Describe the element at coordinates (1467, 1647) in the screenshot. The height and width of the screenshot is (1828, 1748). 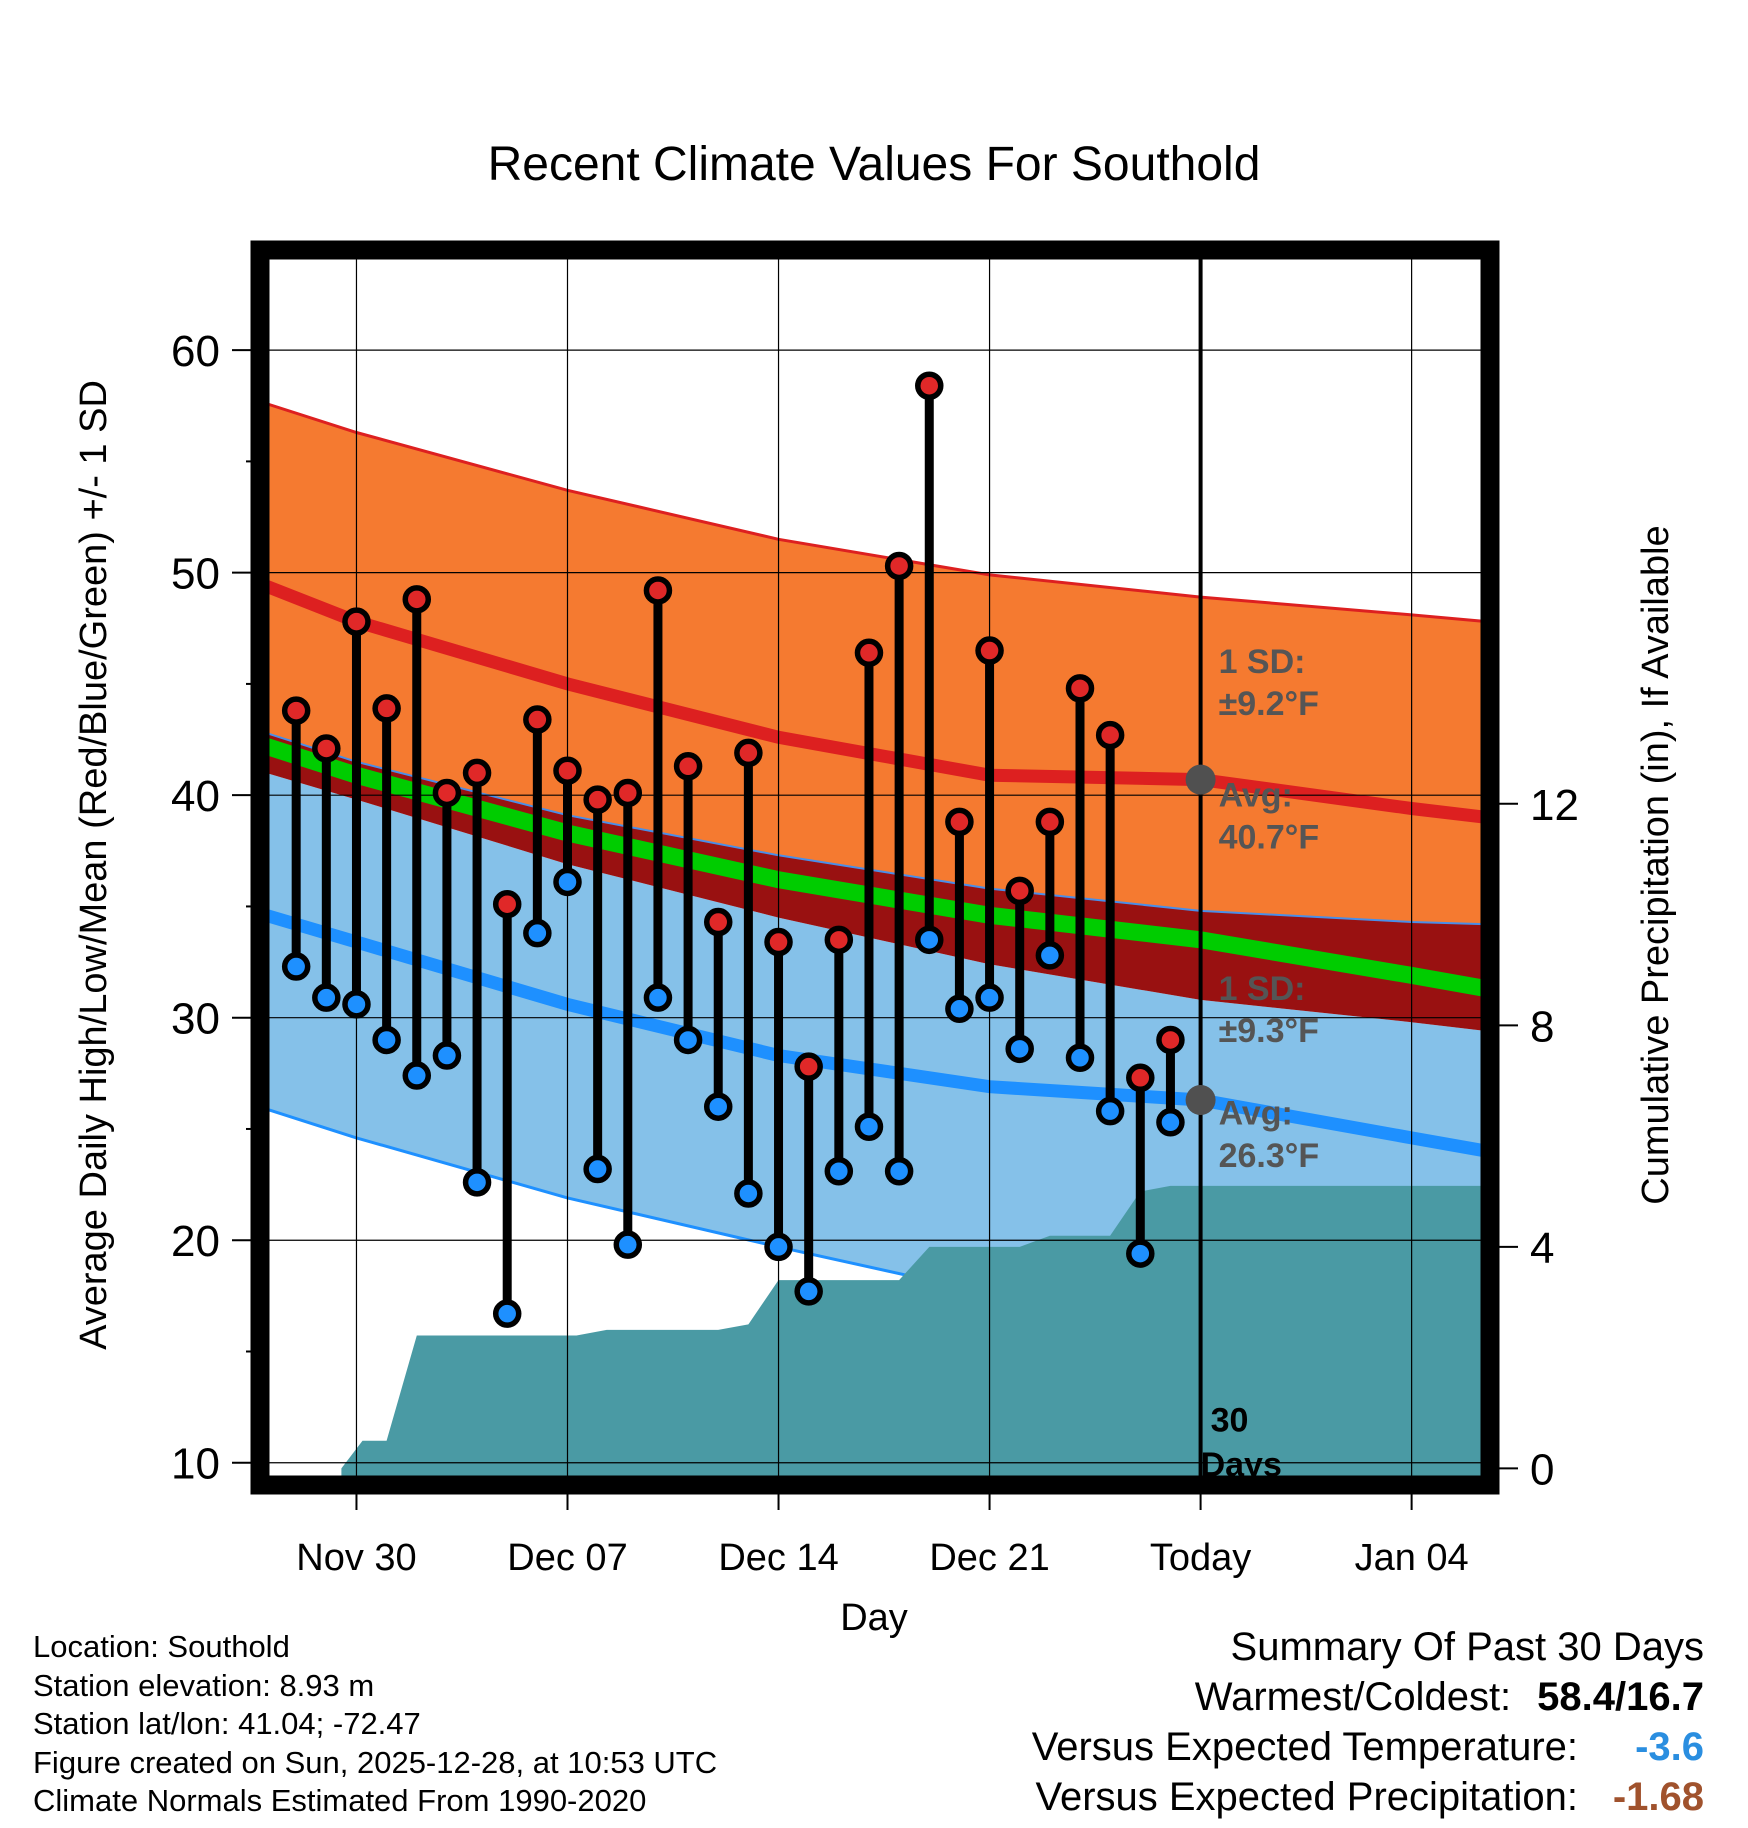
I see `summary-heading: Summary Of Past 30 Days` at that location.